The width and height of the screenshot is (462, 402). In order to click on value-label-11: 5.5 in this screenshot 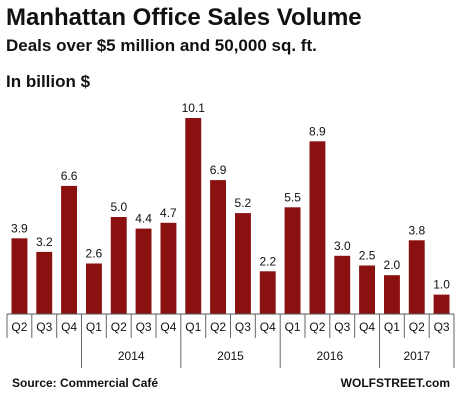, I will do `click(292, 197)`.